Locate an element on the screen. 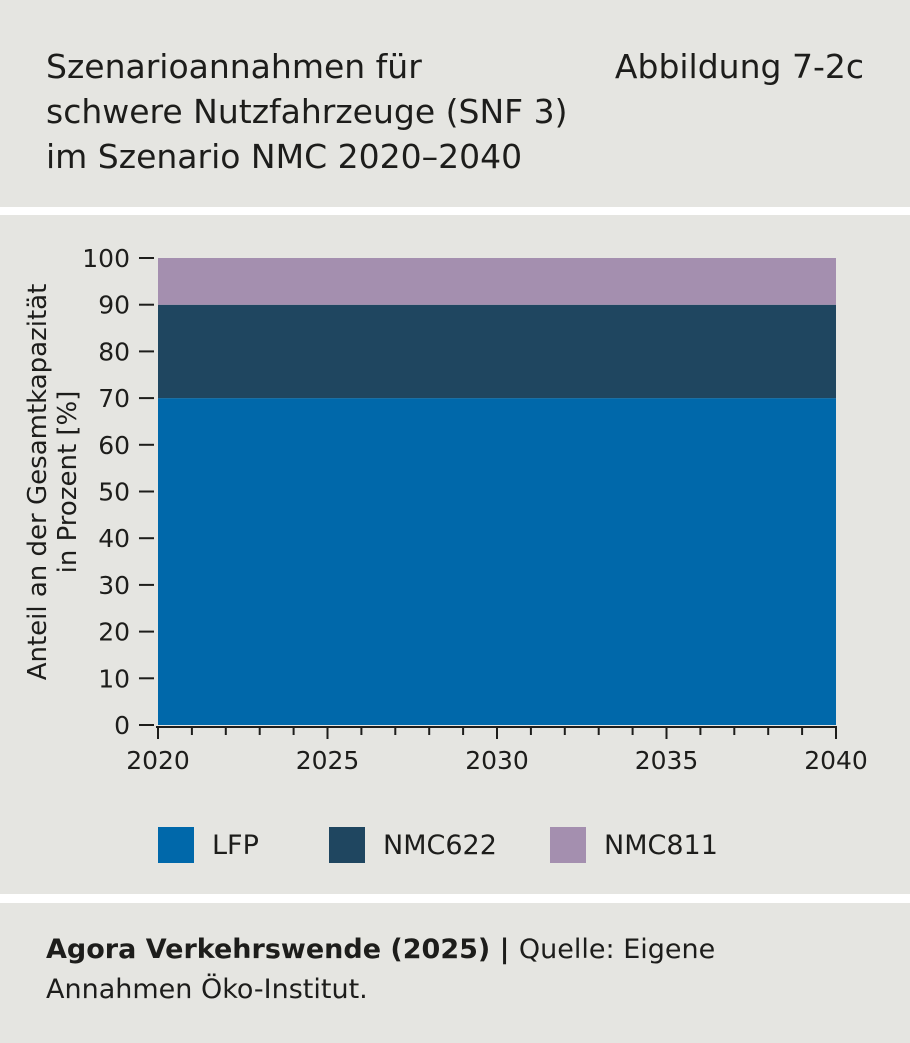 This screenshot has width=910, height=1043. x-tick-label: 2025 is located at coordinates (328, 760).